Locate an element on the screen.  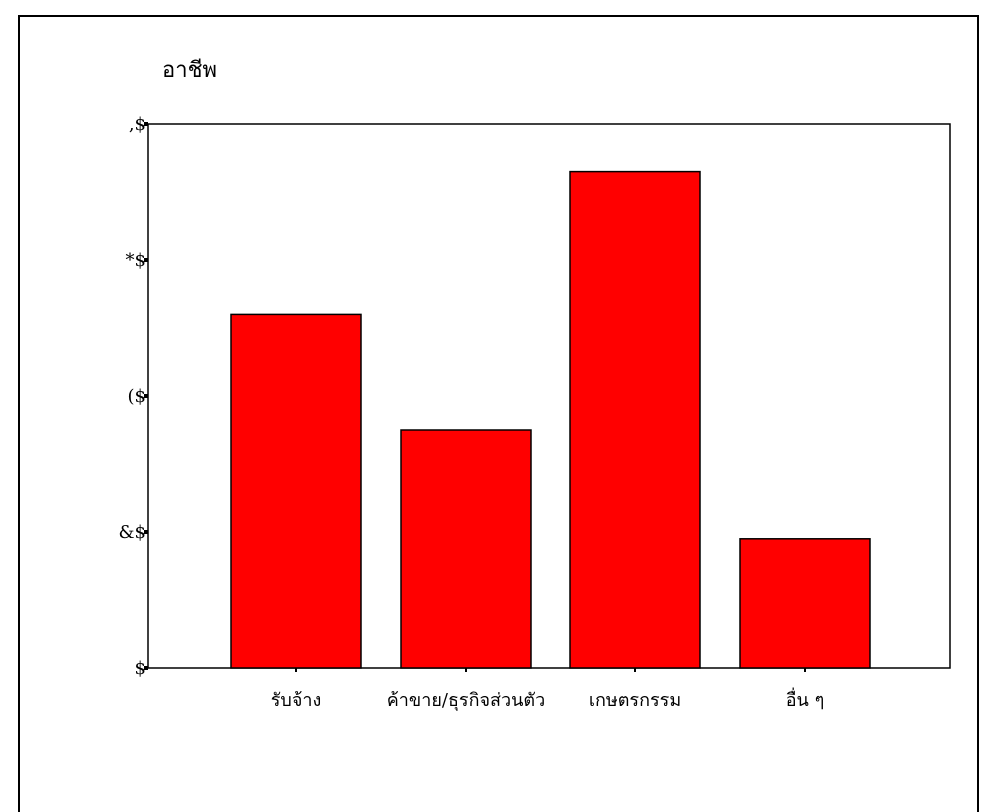
x-tick-label: เกษตรกรรม is located at coordinates (635, 700).